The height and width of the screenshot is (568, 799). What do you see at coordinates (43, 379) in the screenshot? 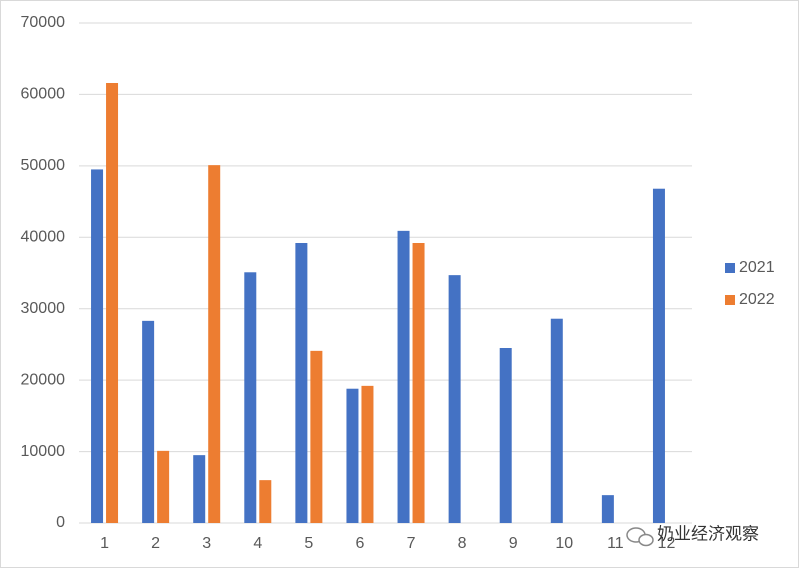
I see `y-tick-label: 20000` at bounding box center [43, 379].